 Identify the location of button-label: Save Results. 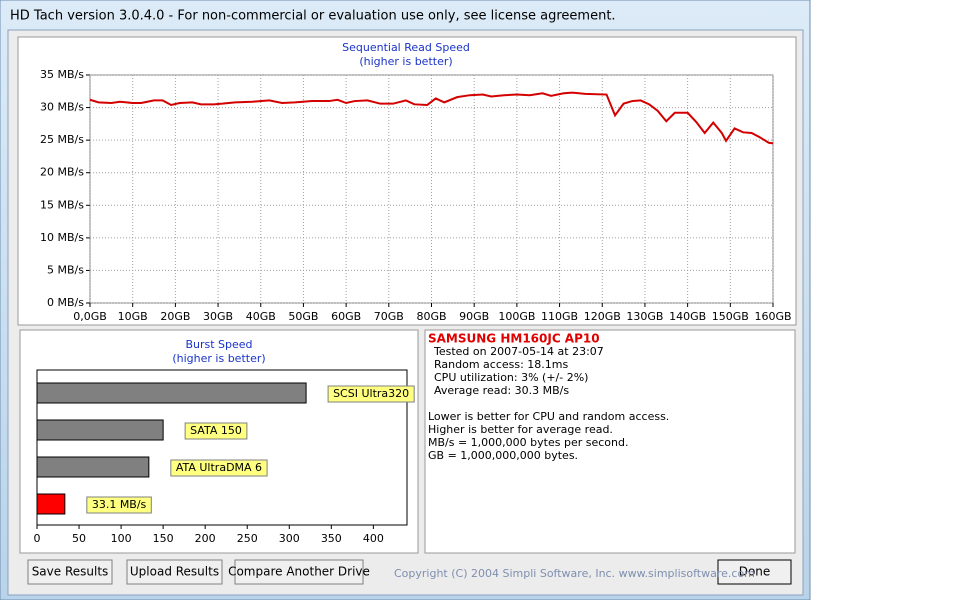
(70, 572).